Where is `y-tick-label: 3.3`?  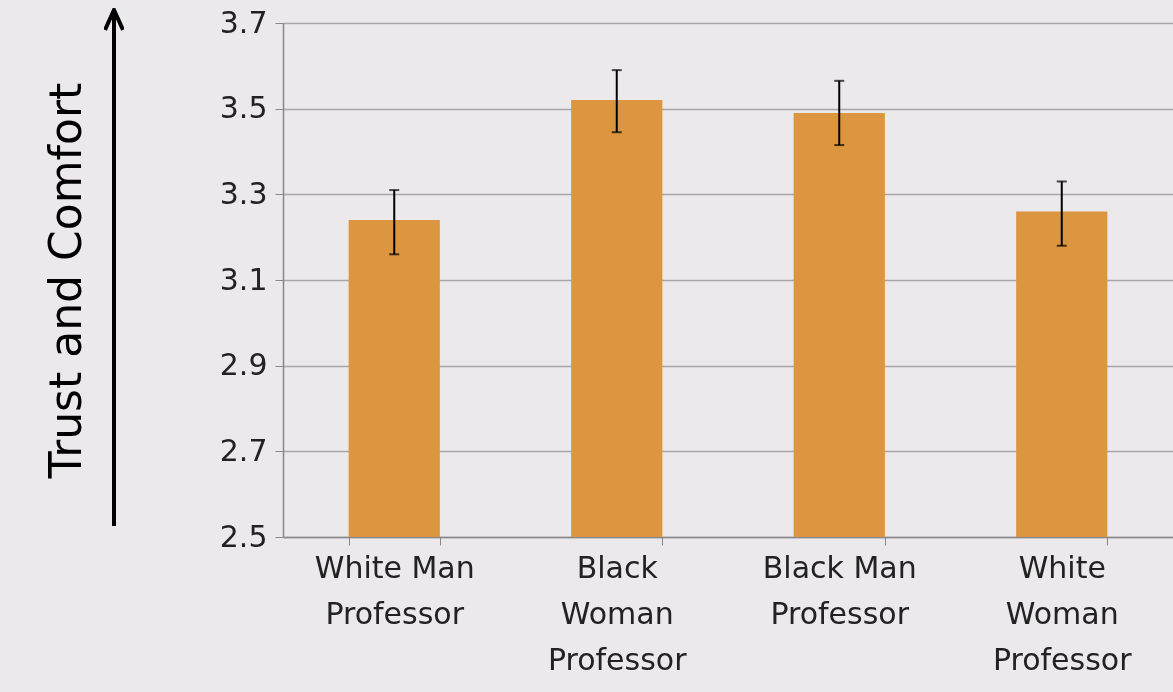 y-tick-label: 3.3 is located at coordinates (243, 193).